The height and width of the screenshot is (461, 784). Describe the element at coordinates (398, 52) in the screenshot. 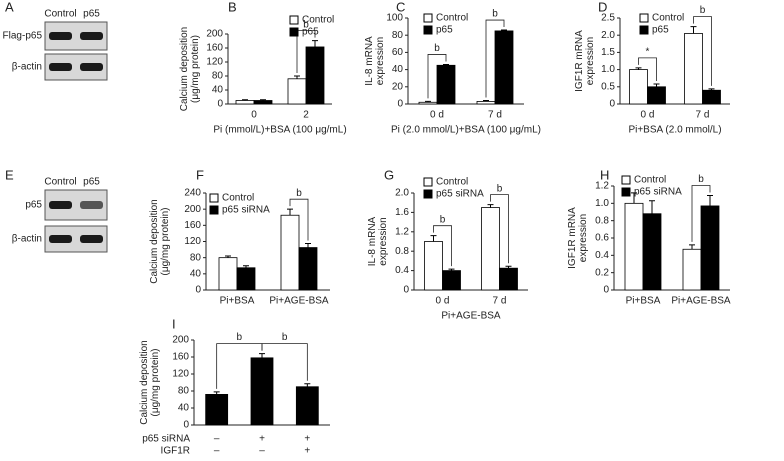

I see `y-tick-label: 60` at that location.